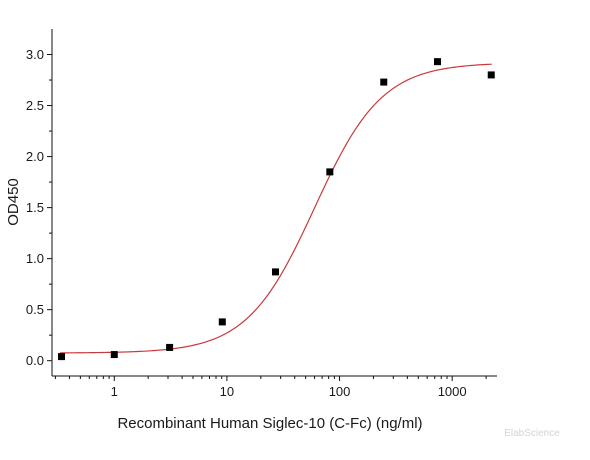 Image resolution: width=590 pixels, height=460 pixels. What do you see at coordinates (35, 207) in the screenshot?
I see `y-tick-label: 1.5` at bounding box center [35, 207].